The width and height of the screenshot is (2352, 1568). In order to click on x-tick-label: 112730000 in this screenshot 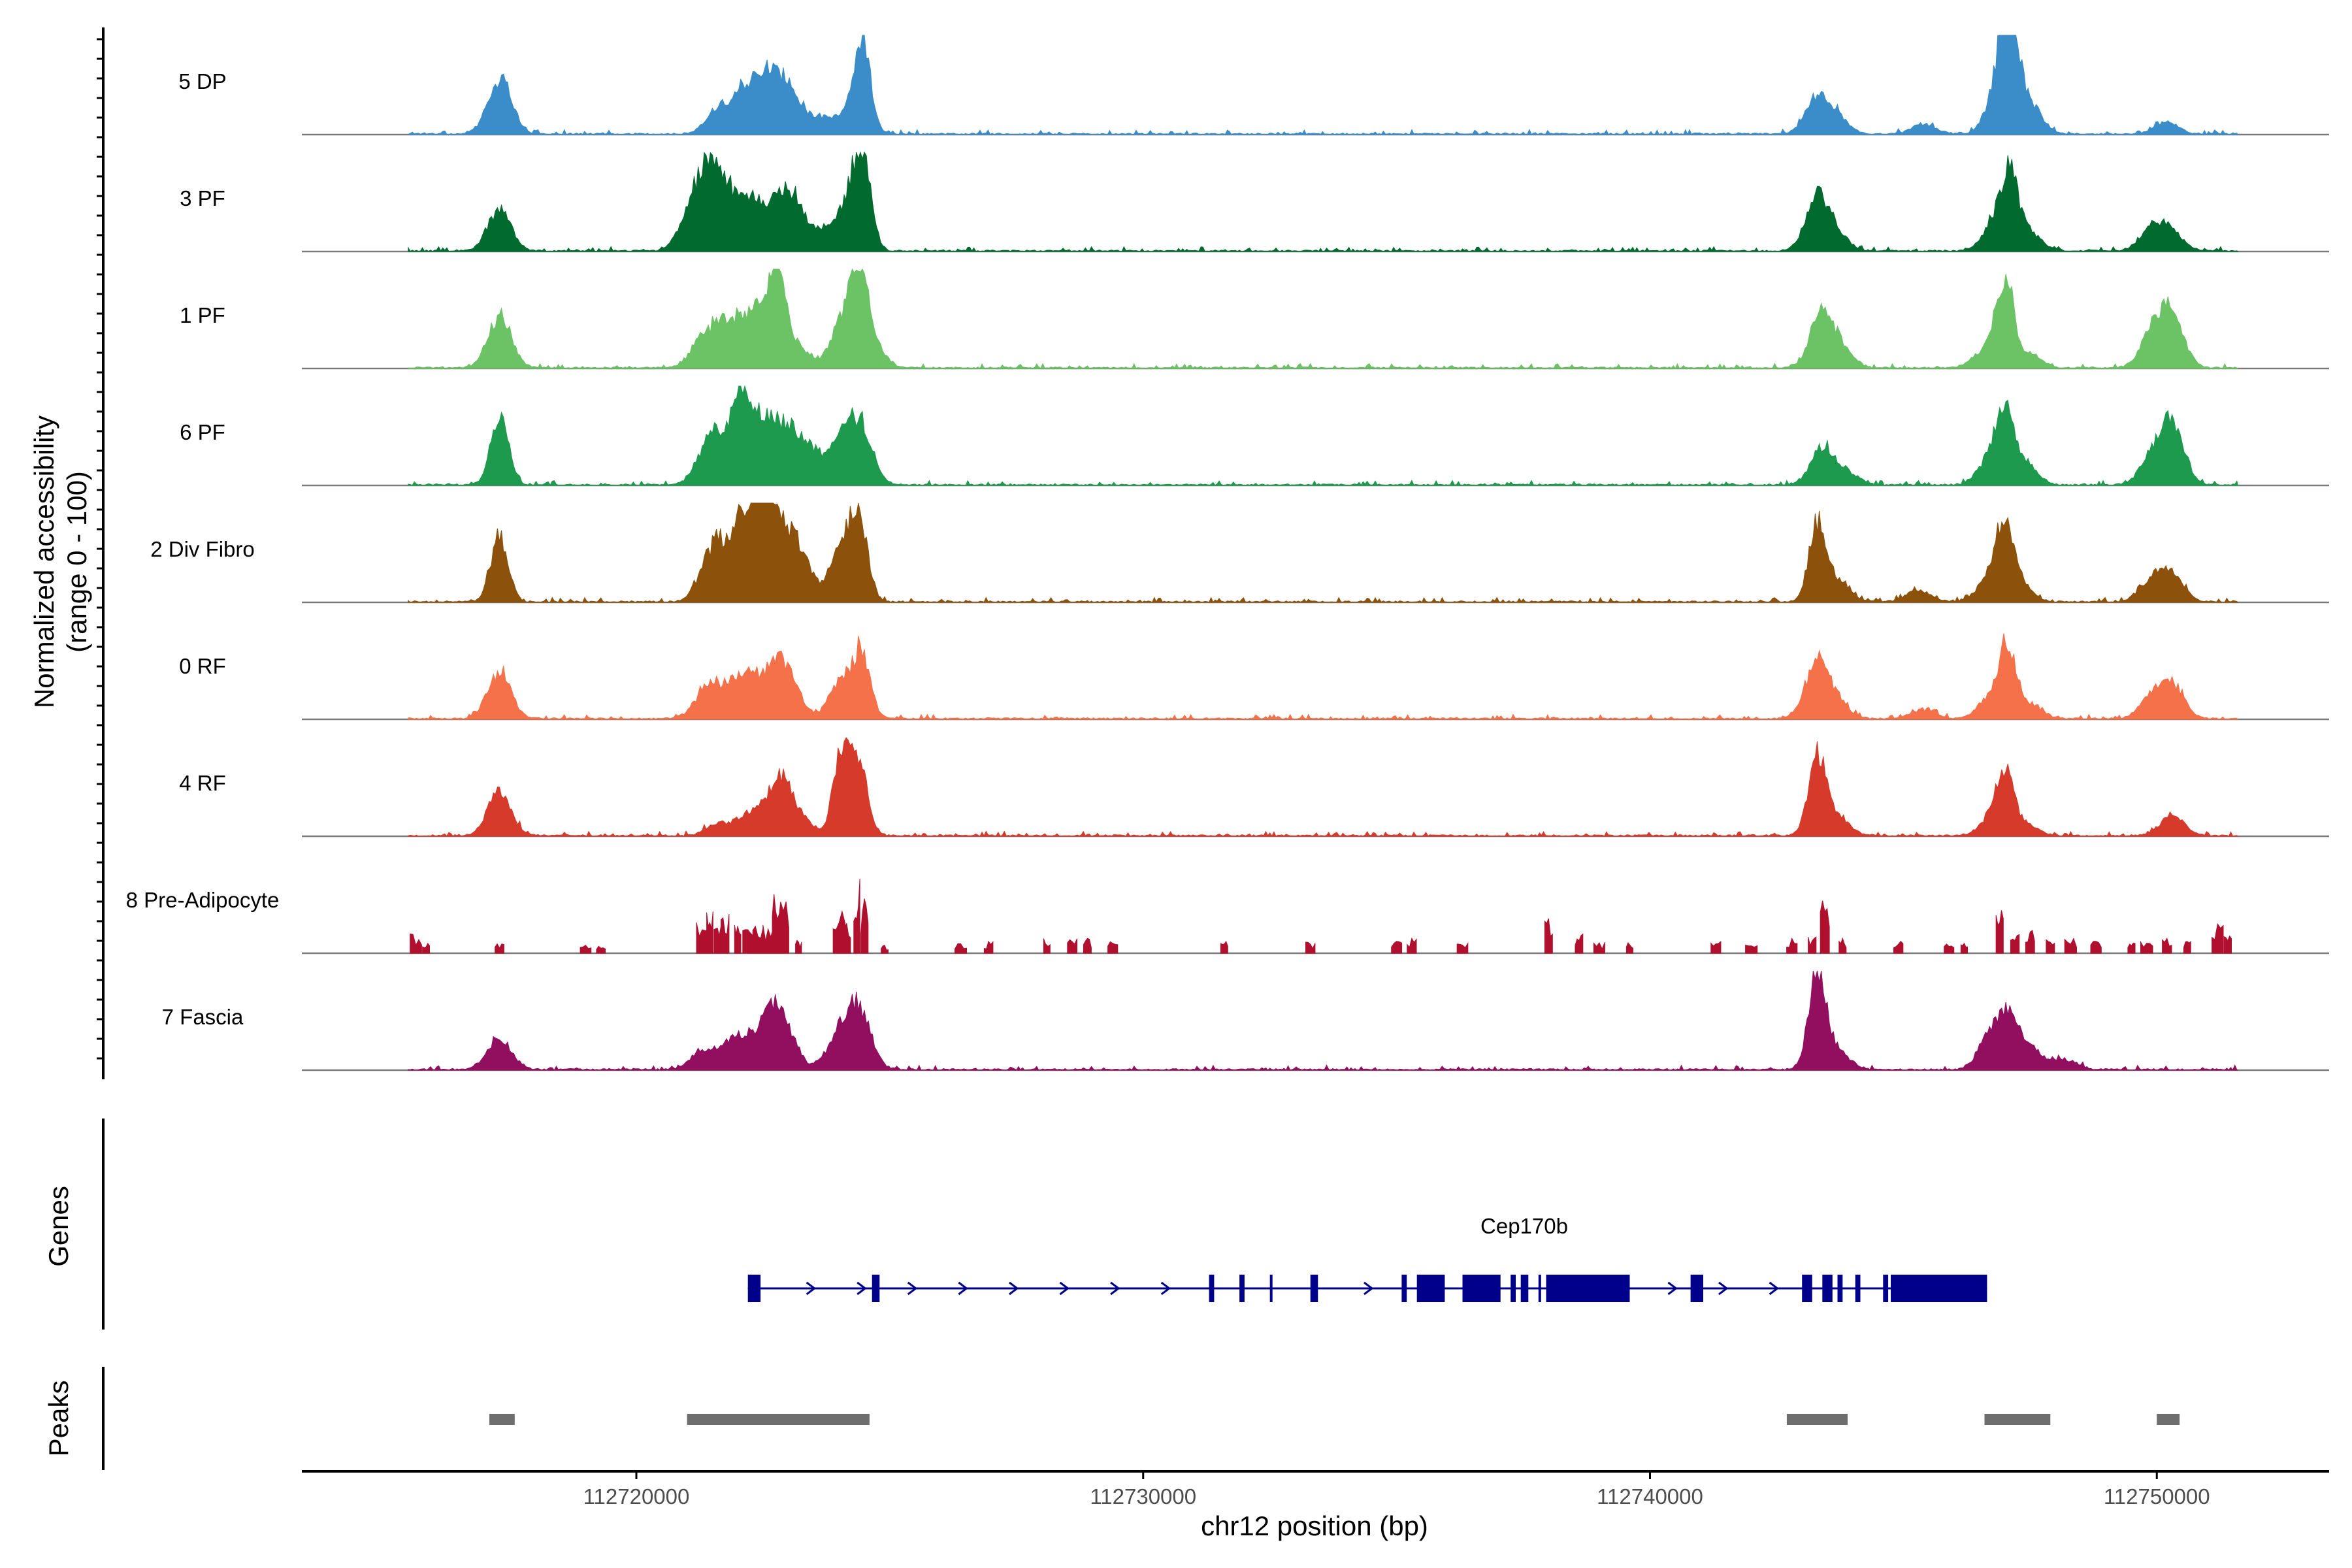, I will do `click(1143, 1496)`.